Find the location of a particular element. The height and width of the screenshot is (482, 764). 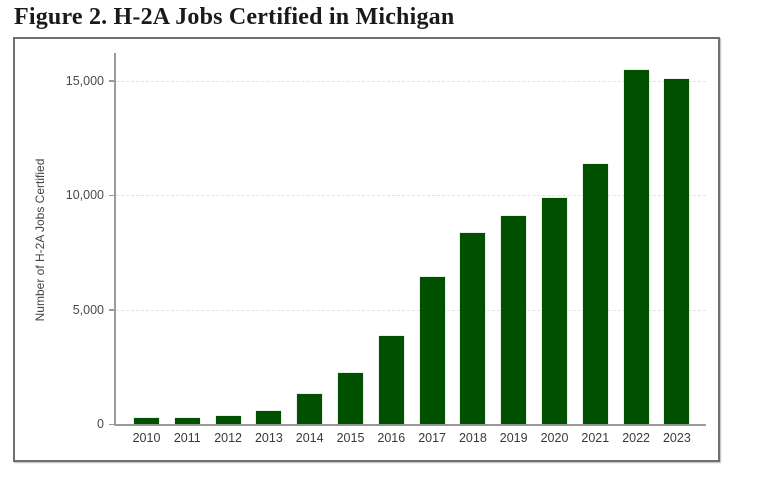

bar-2019 is located at coordinates (514, 320).